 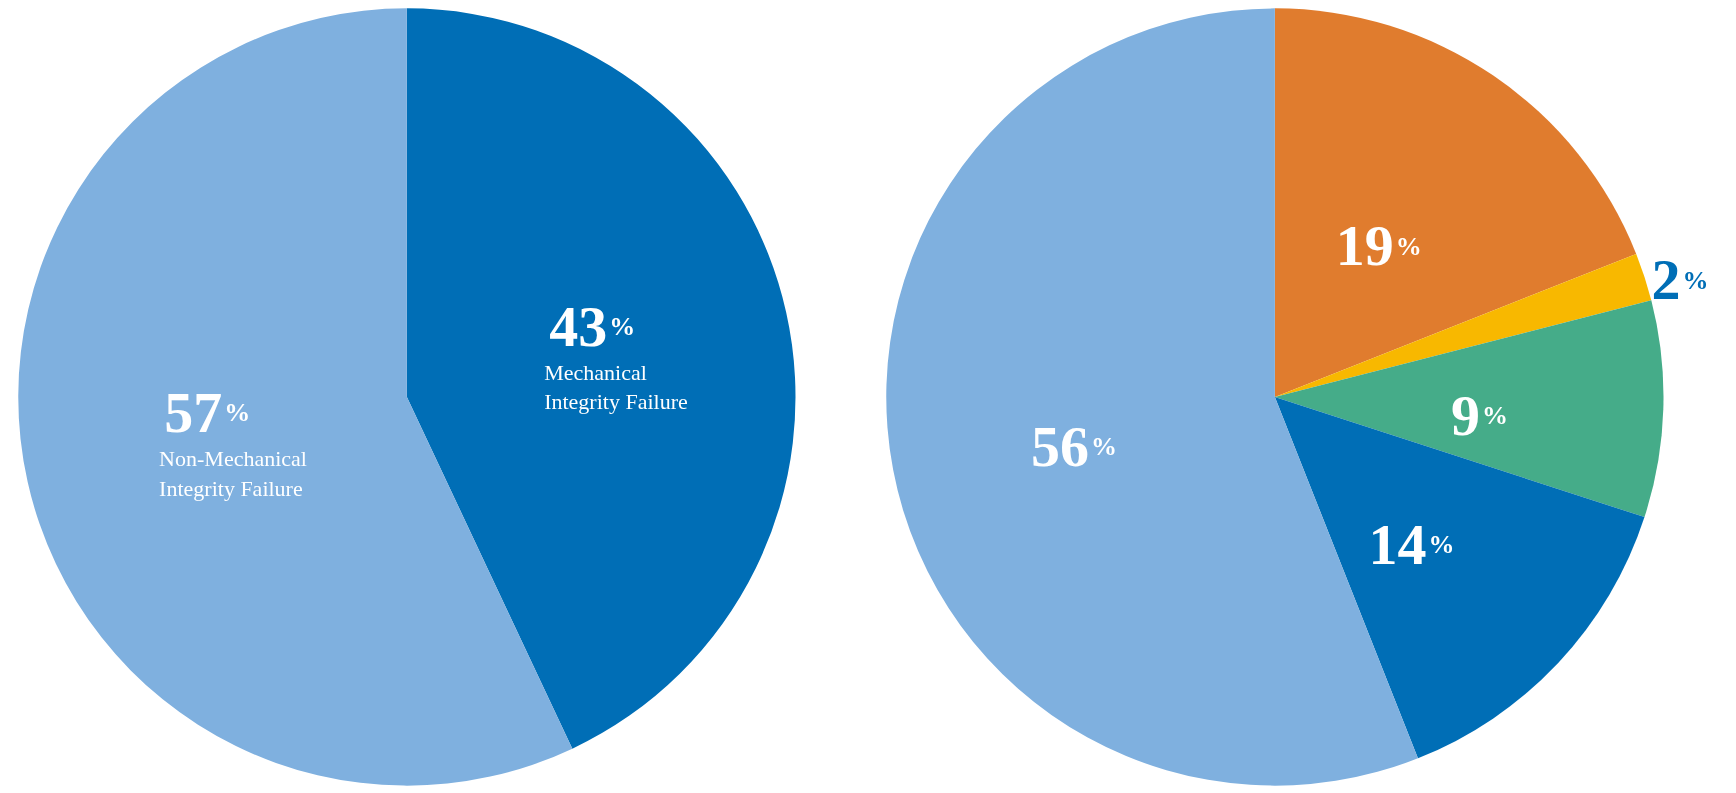 I want to click on data-label: 43%, so click(x=592, y=327).